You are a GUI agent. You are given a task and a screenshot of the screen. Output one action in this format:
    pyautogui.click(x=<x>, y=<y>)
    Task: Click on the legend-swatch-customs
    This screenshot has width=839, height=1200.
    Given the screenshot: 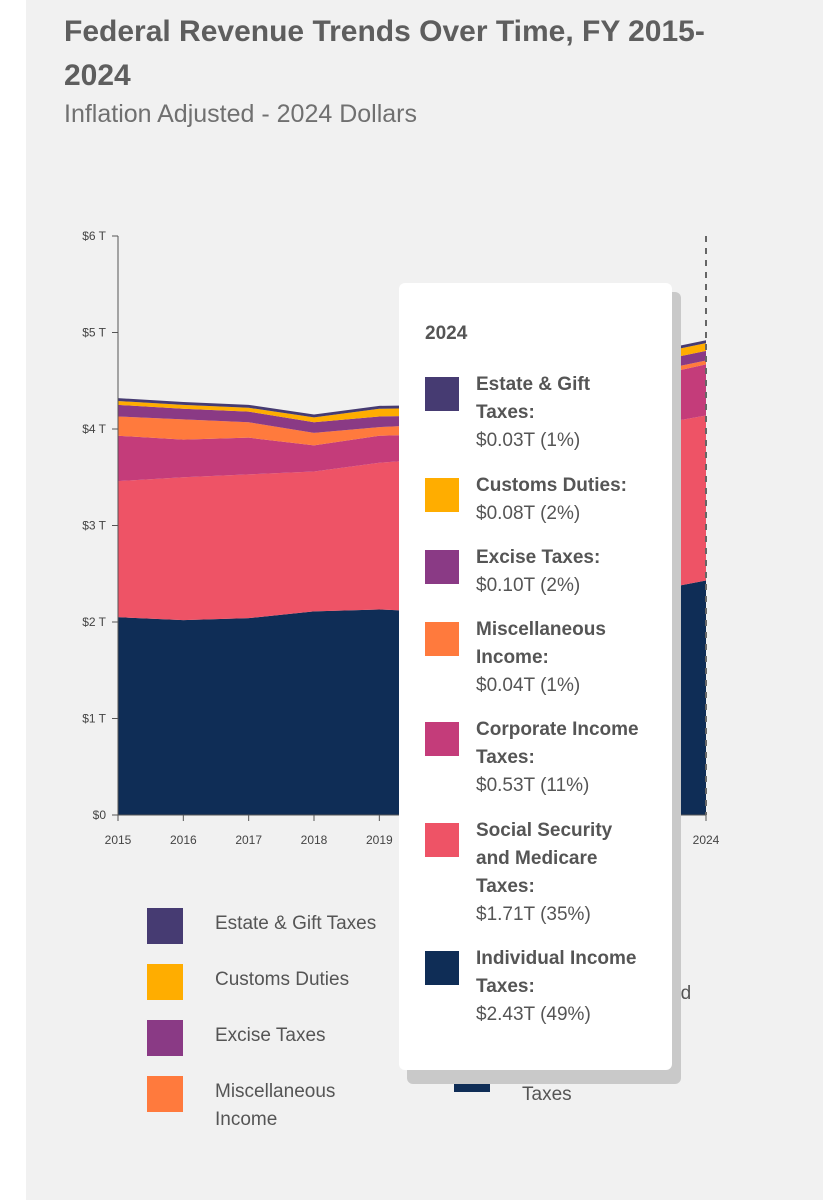 What is the action you would take?
    pyautogui.click(x=165, y=982)
    